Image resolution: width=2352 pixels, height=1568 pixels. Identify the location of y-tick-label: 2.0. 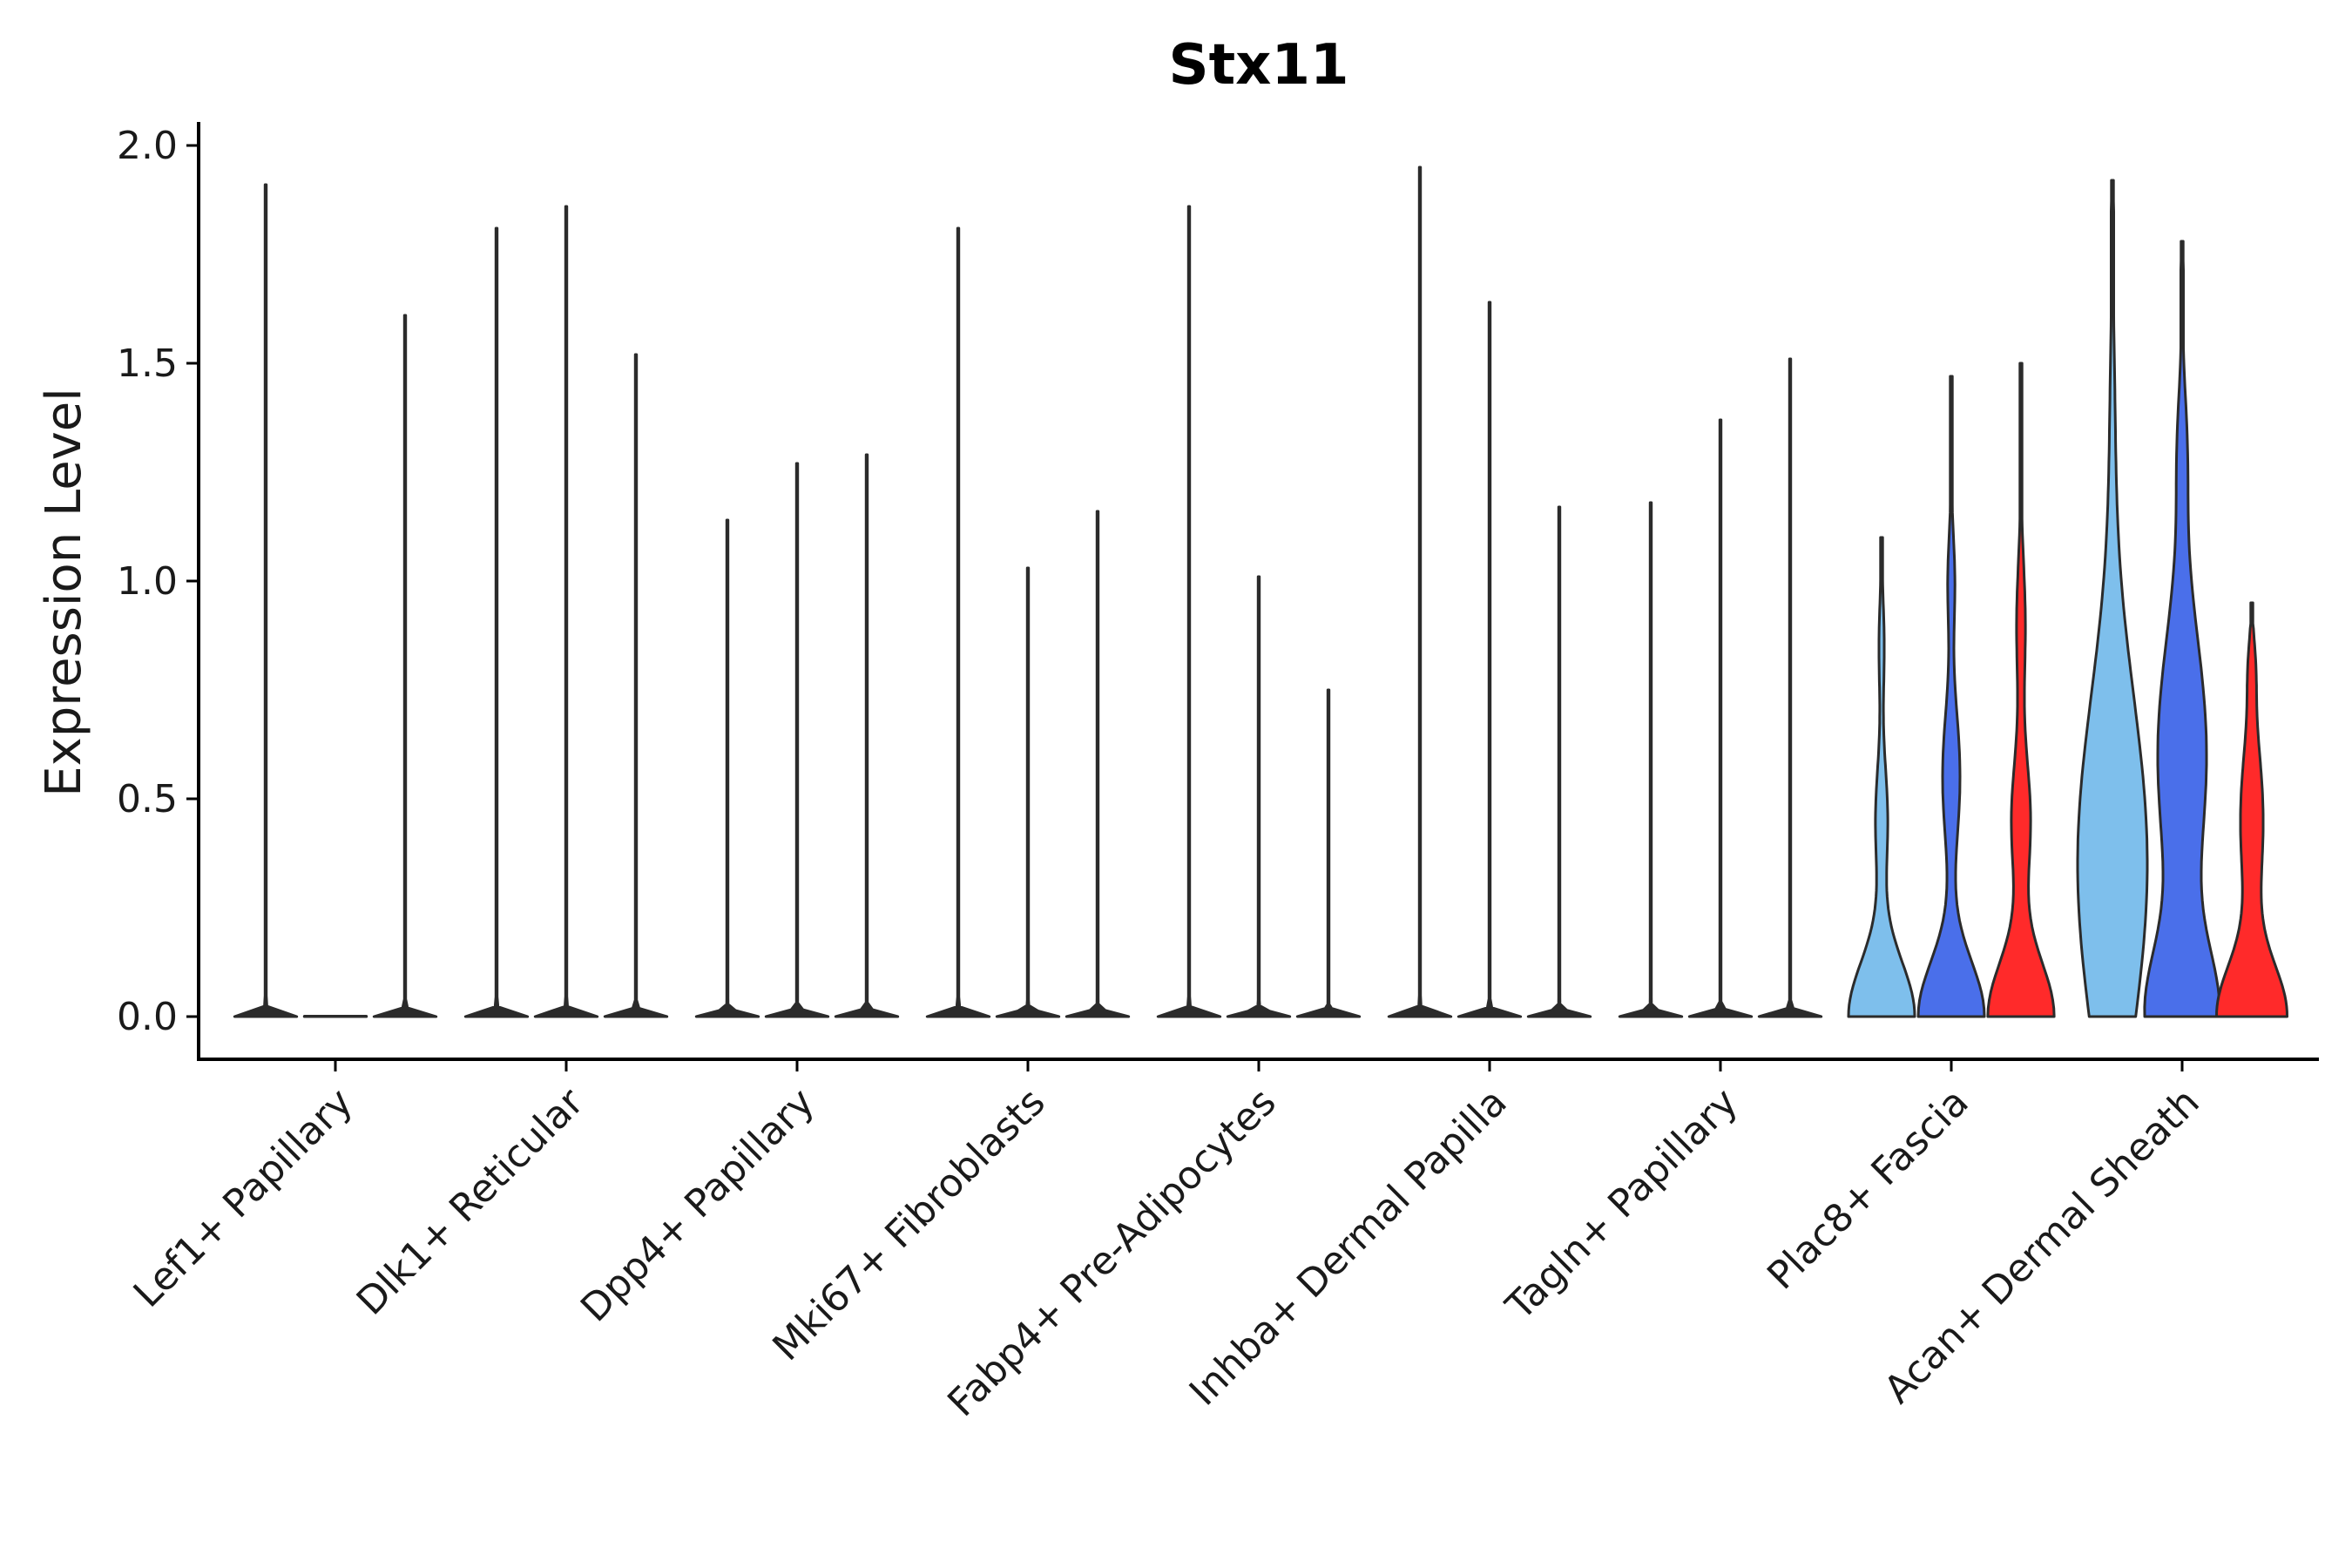
(147, 146).